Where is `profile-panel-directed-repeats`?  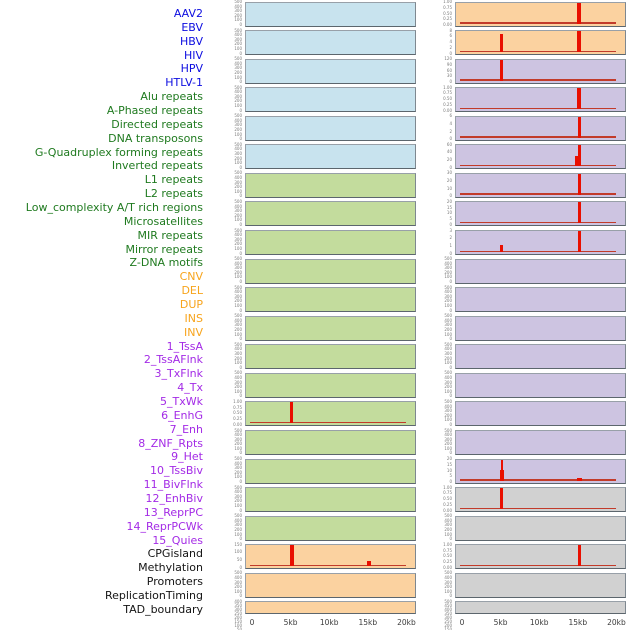 profile-panel-directed-repeats is located at coordinates (330, 243).